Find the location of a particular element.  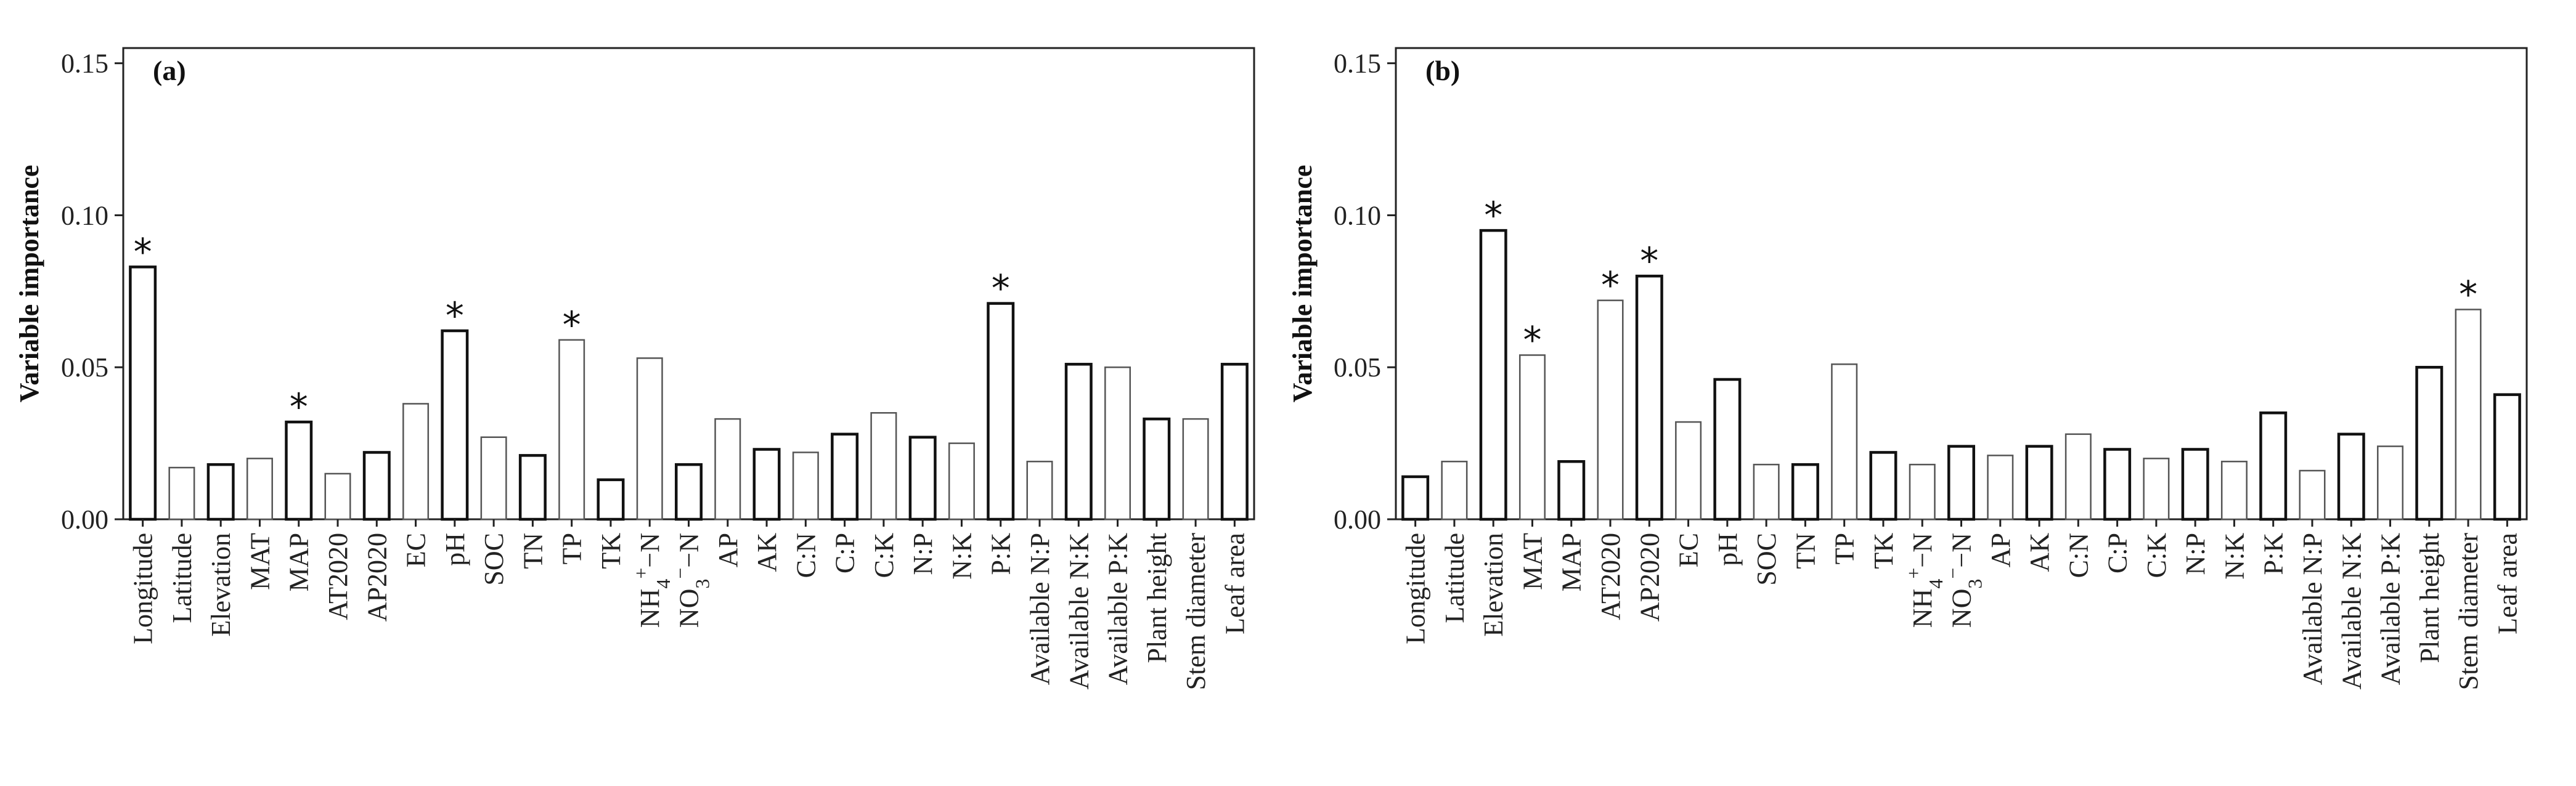

x-tick-label: TN is located at coordinates (533, 551).